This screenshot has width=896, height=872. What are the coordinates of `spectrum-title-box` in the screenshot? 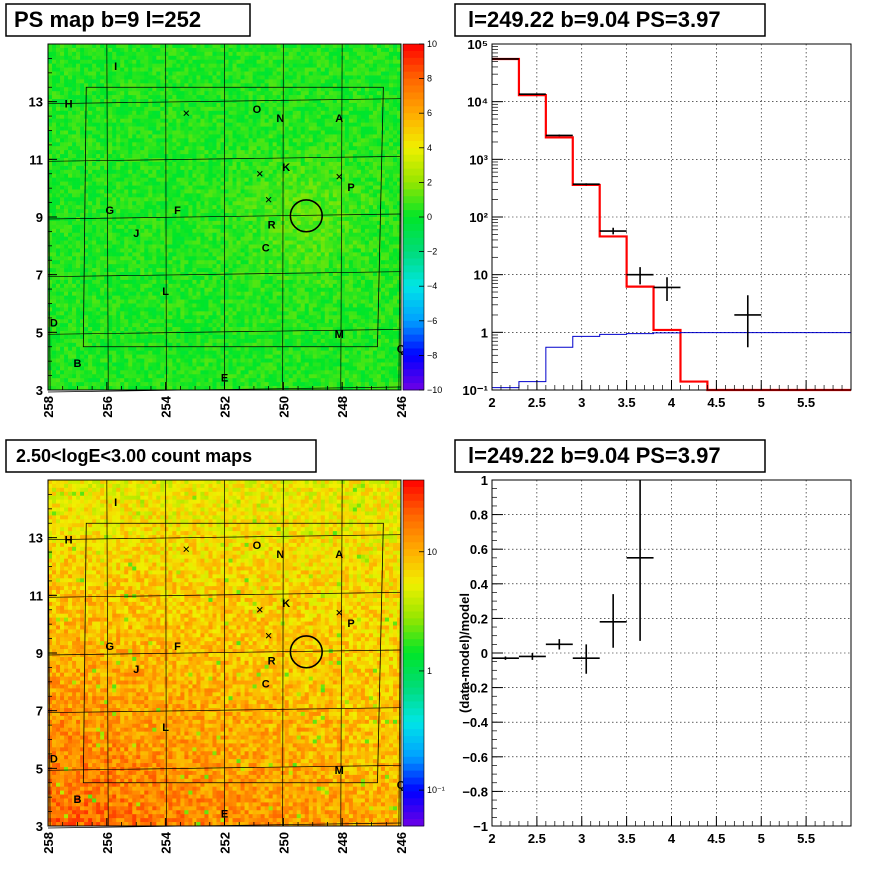 It's located at (610, 20).